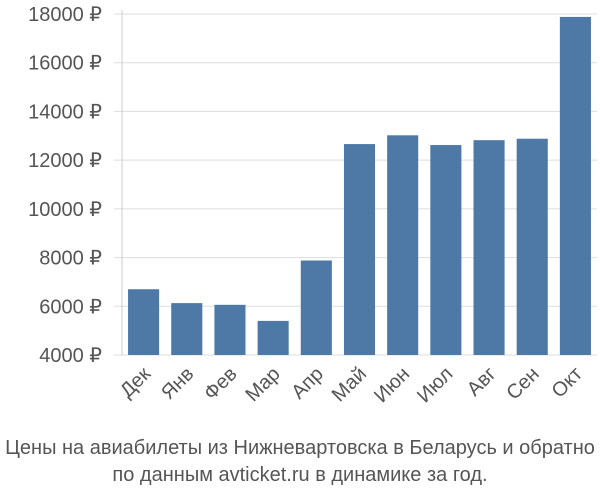  Describe the element at coordinates (482, 382) in the screenshot. I see `x-tick-label: Авг` at that location.